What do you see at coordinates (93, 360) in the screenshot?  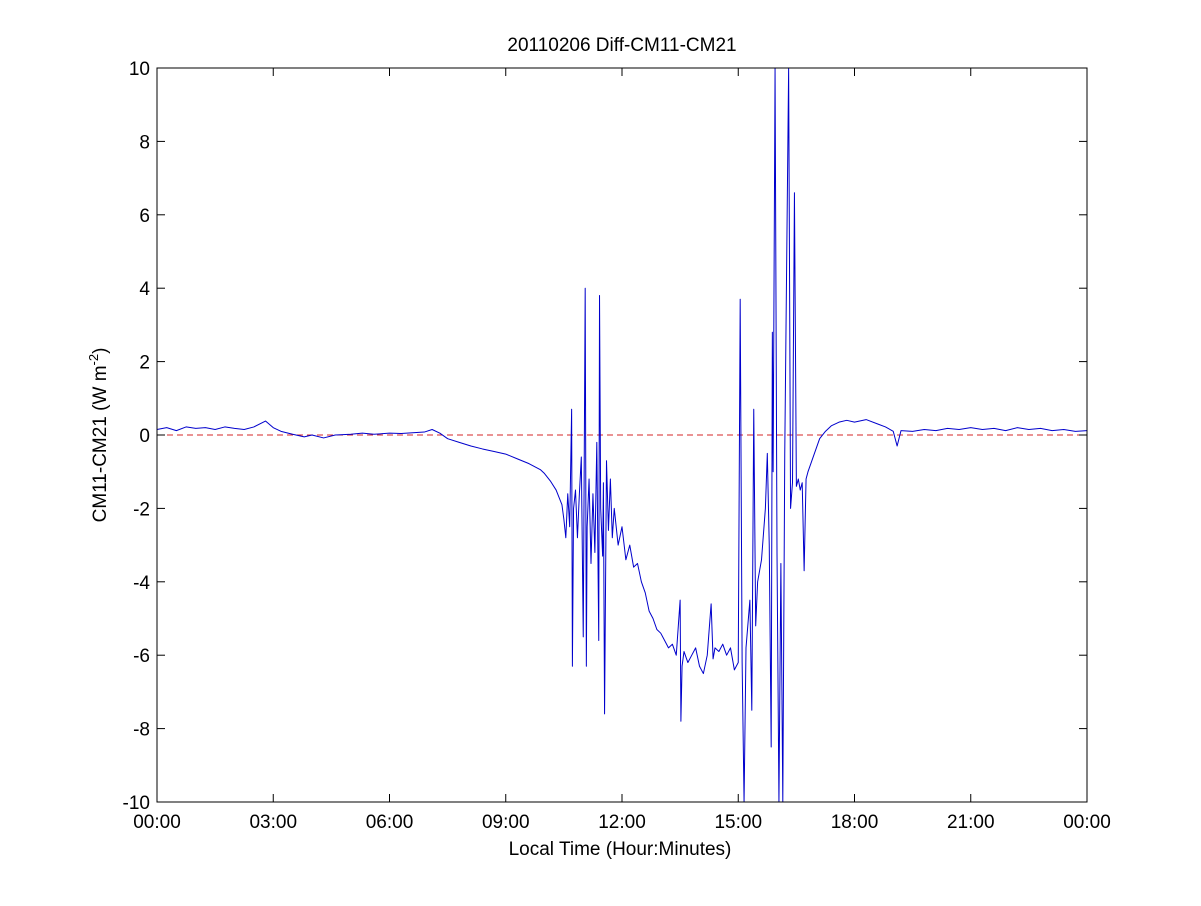 I see `y-axis-label-superscript: -2` at bounding box center [93, 360].